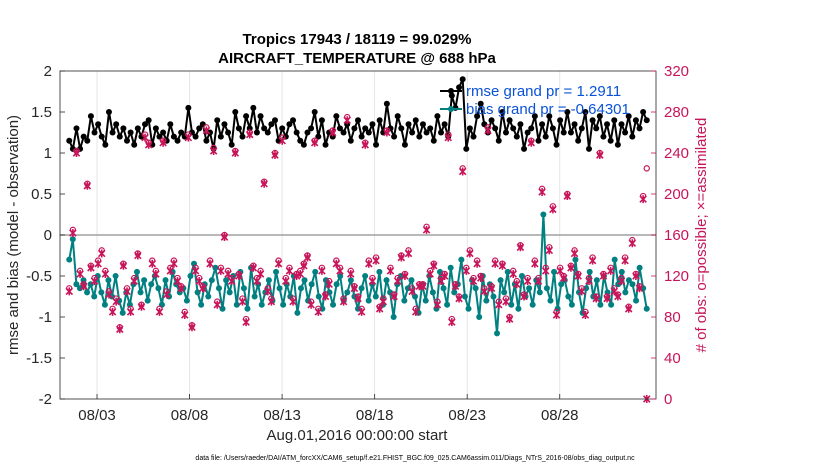  I want to click on left-axis: 2 1.5 1 0.5 0 -0.5 -1 -1.5 -2, so click(45, 235).